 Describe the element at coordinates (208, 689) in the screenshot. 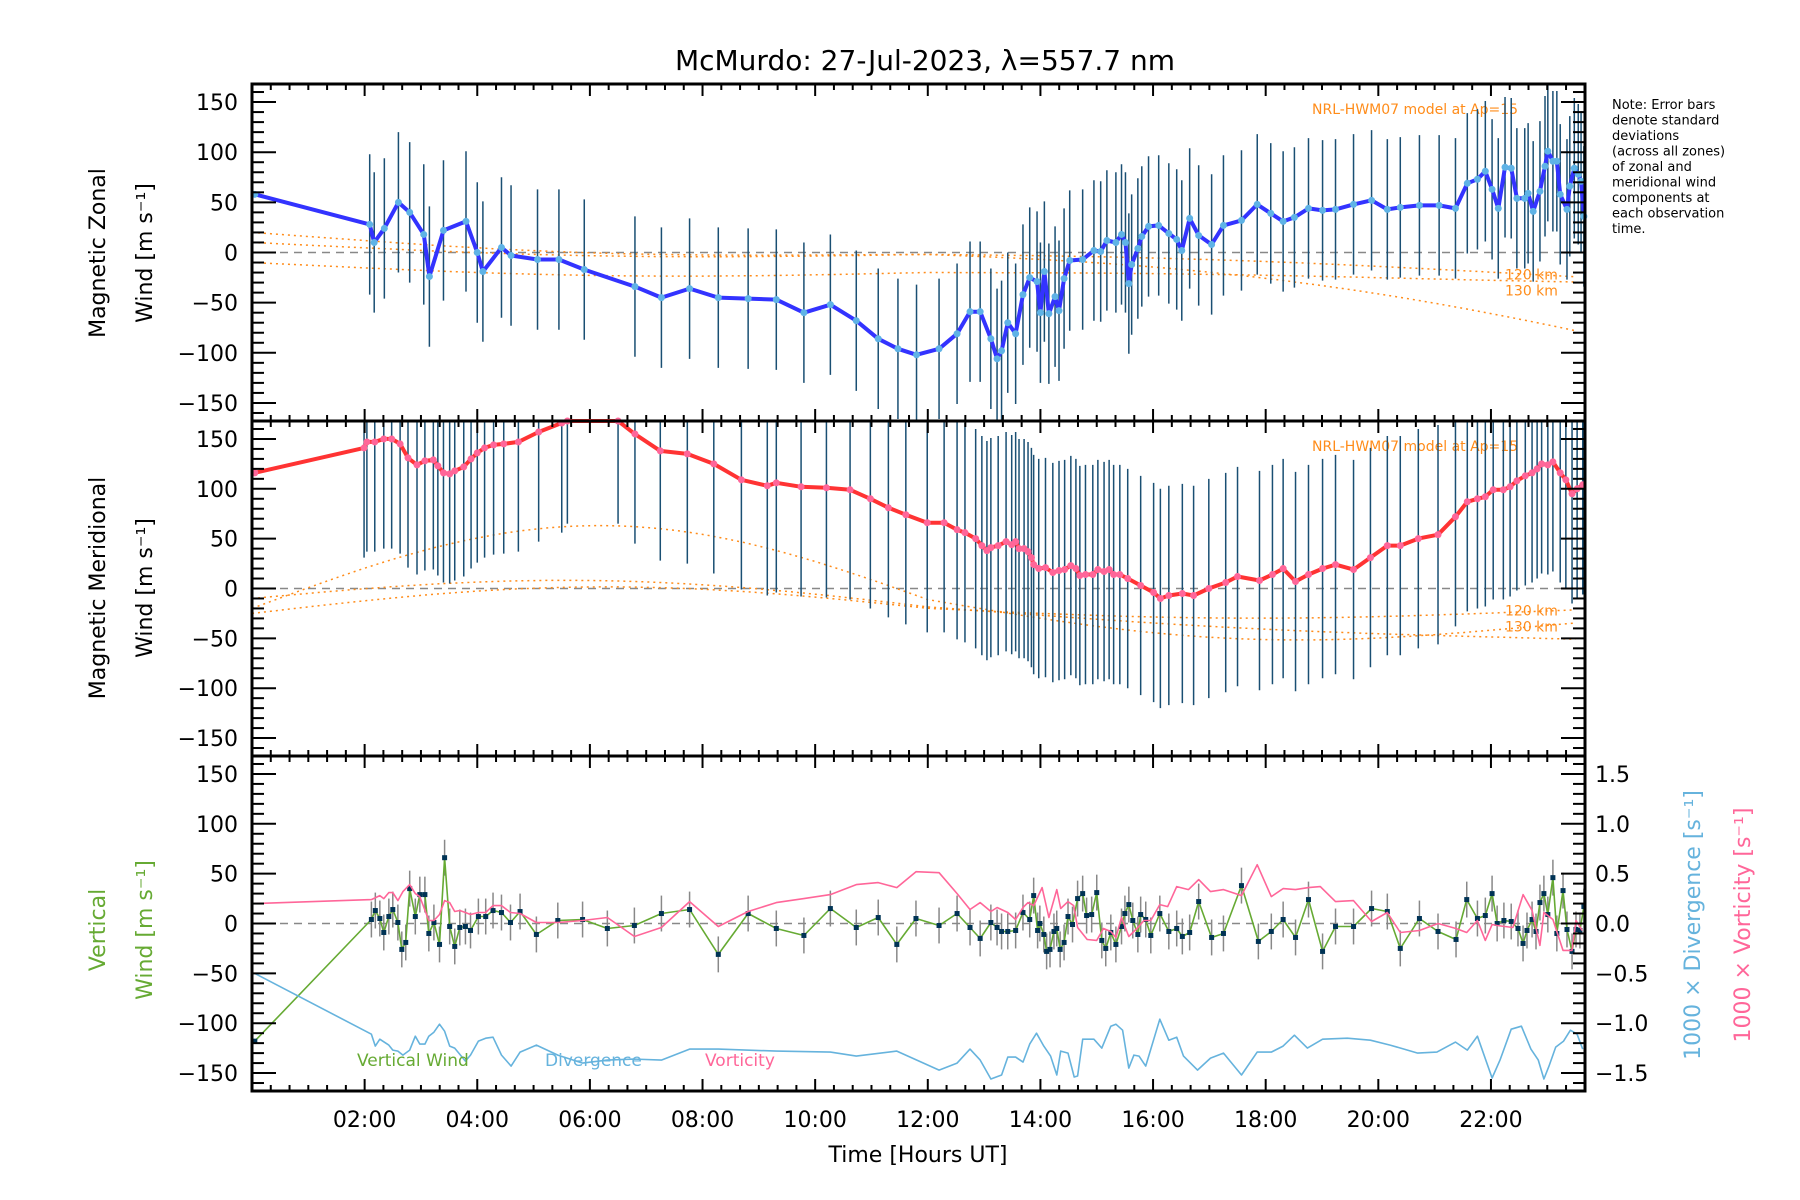

I see `y-tick-label: −100` at that location.